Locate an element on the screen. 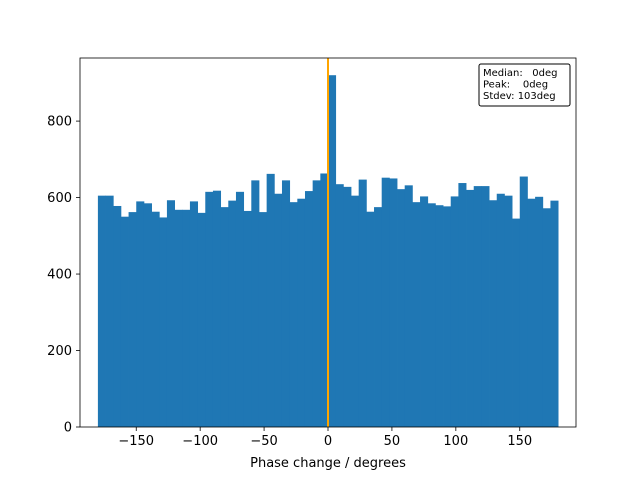 This screenshot has height=480, width=640. x-tick-label: −150 is located at coordinates (136, 441).